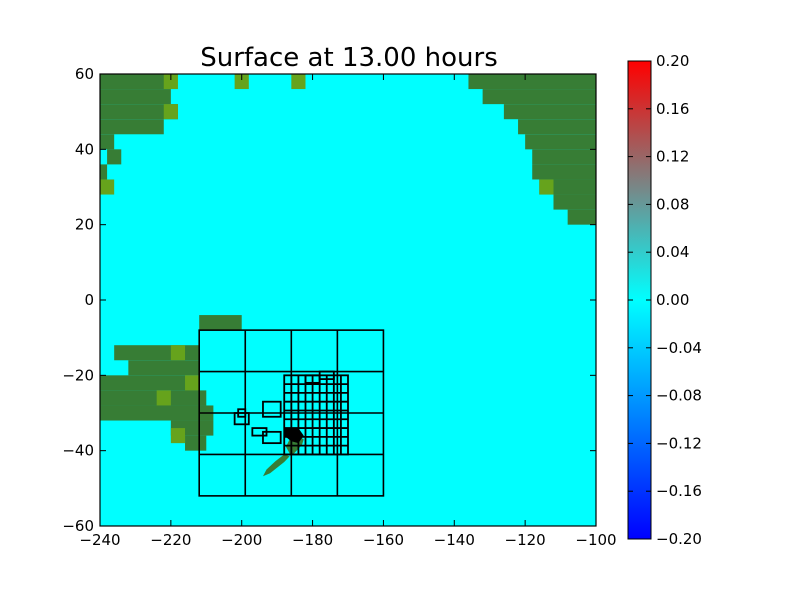 The image size is (800, 600). Describe the element at coordinates (84, 74) in the screenshot. I see `y-tick-label: 60` at that location.